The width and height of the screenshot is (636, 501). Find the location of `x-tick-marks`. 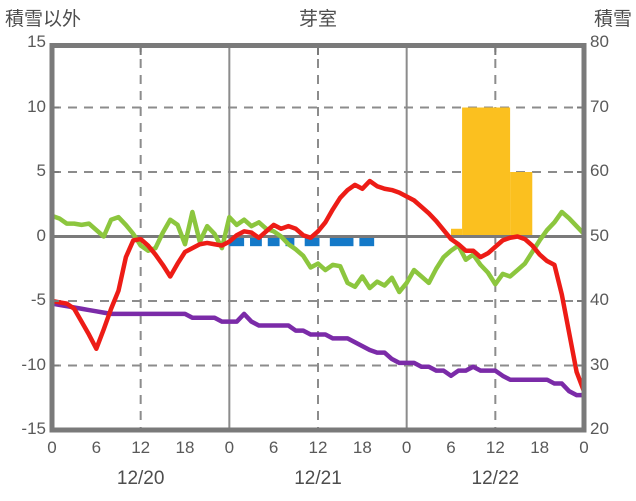

x-tick-marks is located at coordinates (318, 49).